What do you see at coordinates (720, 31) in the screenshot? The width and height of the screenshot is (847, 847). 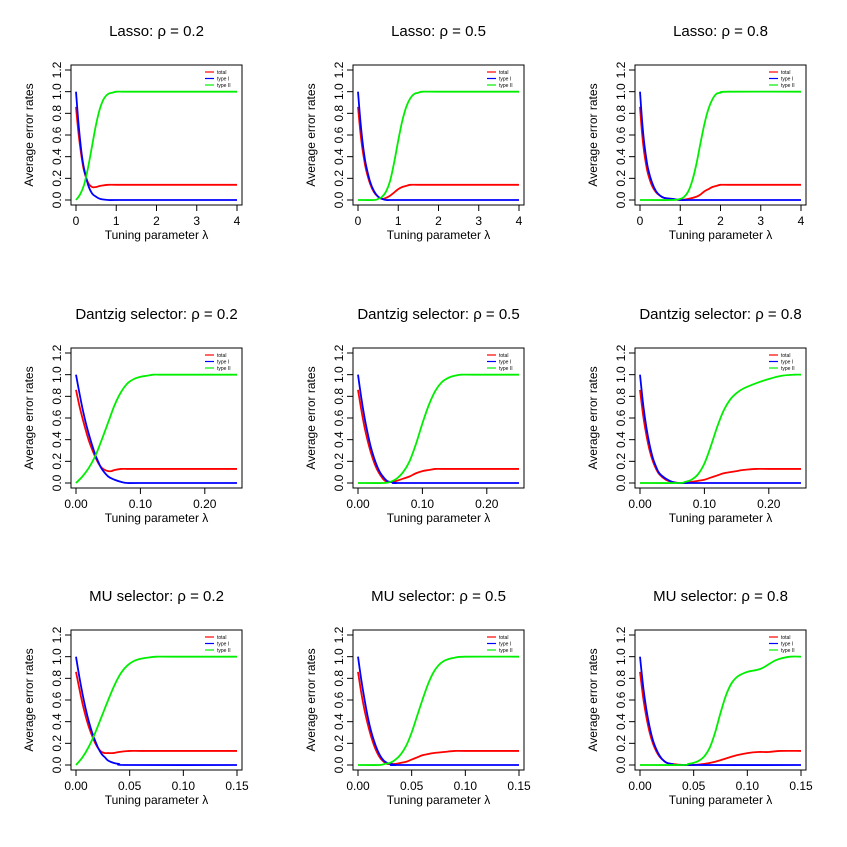 I see `chart-title: Lasso: ρ = 0.8` at bounding box center [720, 31].